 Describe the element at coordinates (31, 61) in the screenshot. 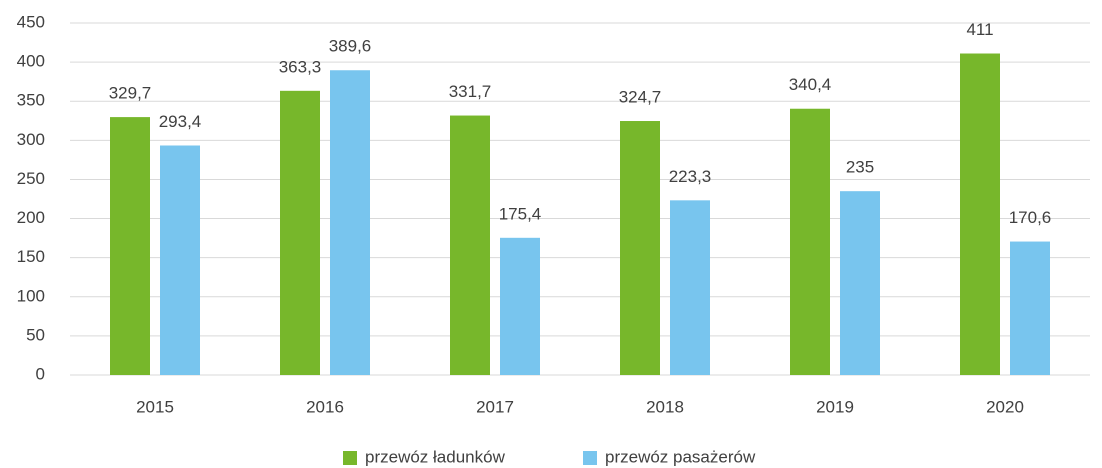

I see `y-tick-label: 400` at that location.